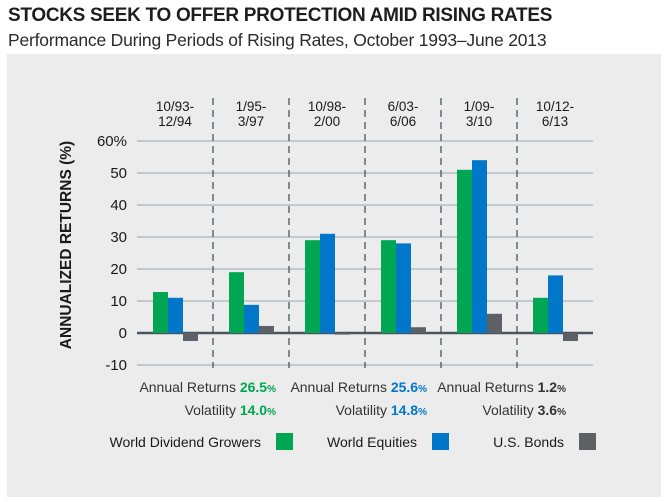 The width and height of the screenshot is (668, 502). I want to click on period-label: 12/94, so click(175, 121).